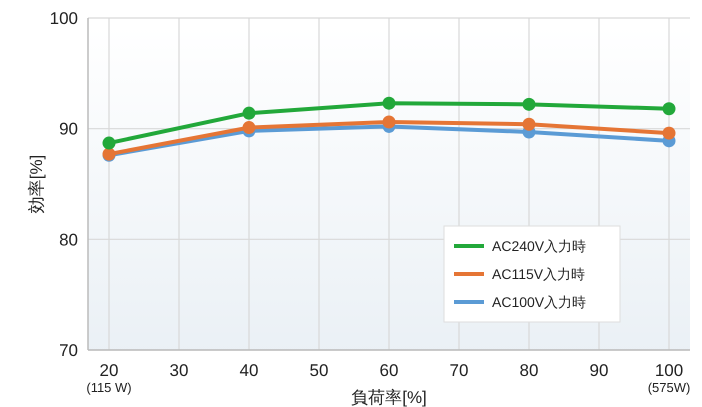 The width and height of the screenshot is (702, 407). What do you see at coordinates (319, 370) in the screenshot?
I see `x-tick-label: 50` at bounding box center [319, 370].